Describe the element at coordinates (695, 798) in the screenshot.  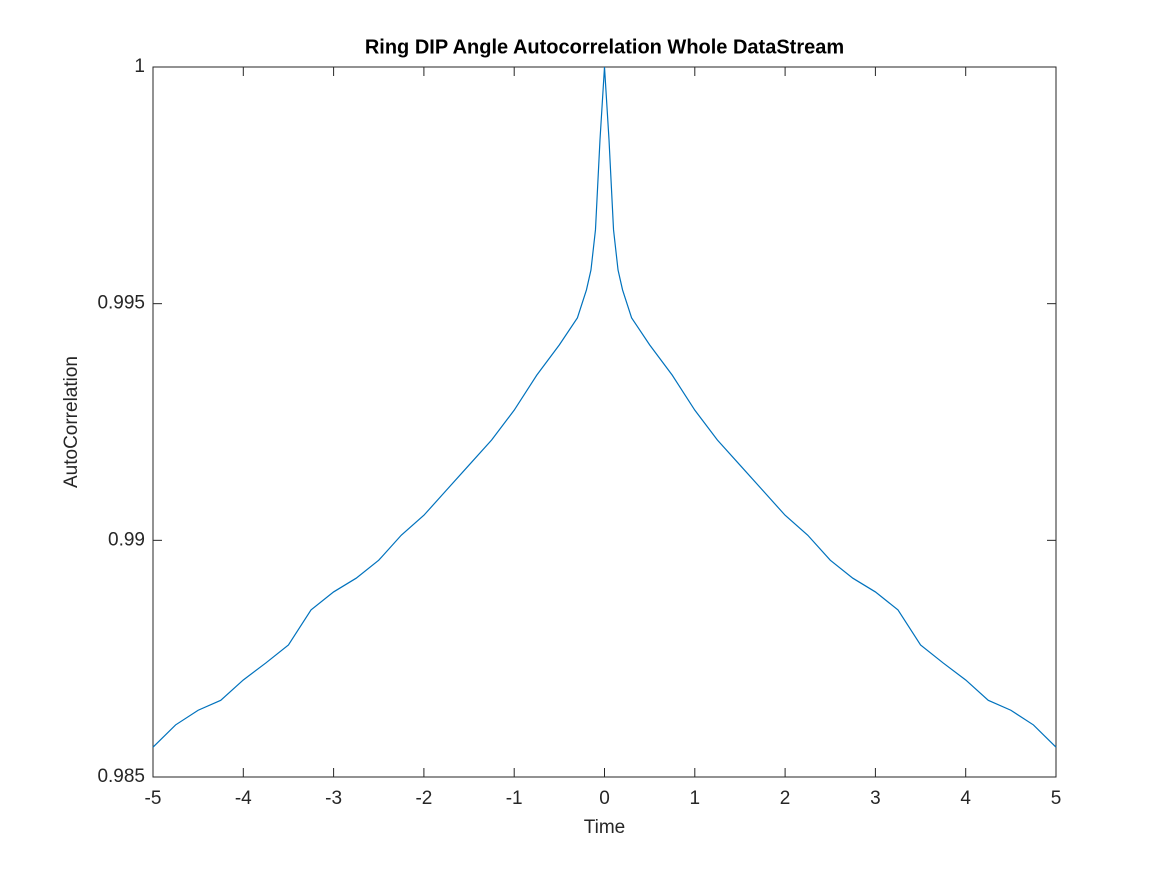
I see `x-tick-label: 1` at that location.